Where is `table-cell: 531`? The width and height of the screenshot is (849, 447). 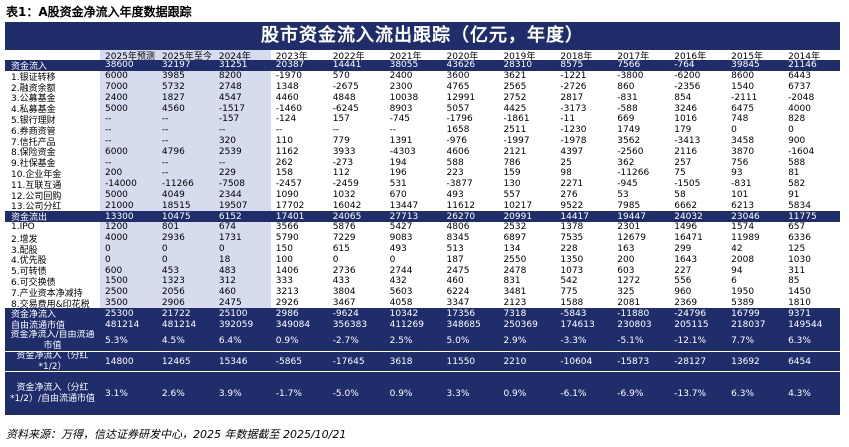 table-cell: 531 is located at coordinates (398, 184).